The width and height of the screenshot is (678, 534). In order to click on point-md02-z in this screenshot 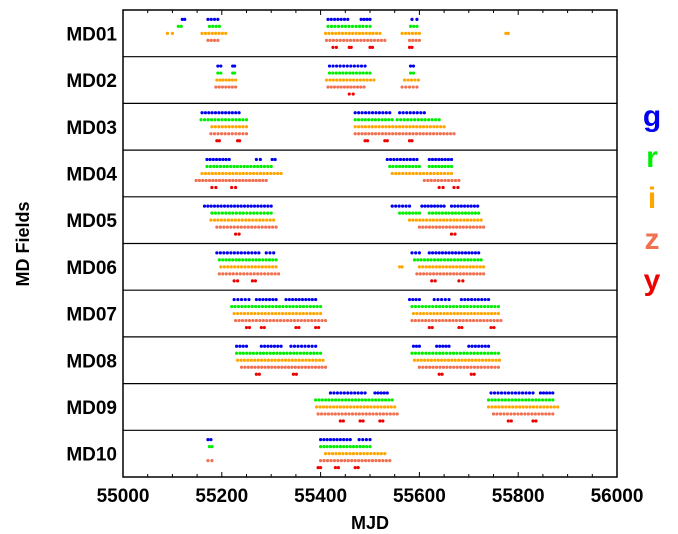, I will do `click(216, 87)`.